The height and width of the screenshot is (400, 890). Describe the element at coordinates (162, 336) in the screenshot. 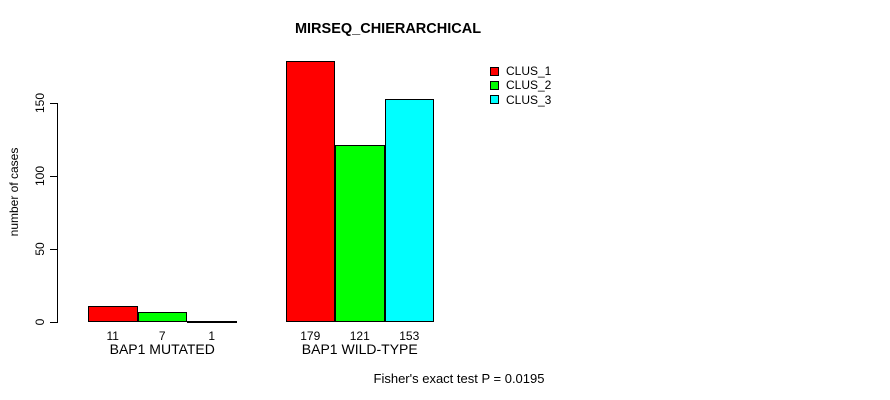

I see `bar-value-label: 7` at that location.